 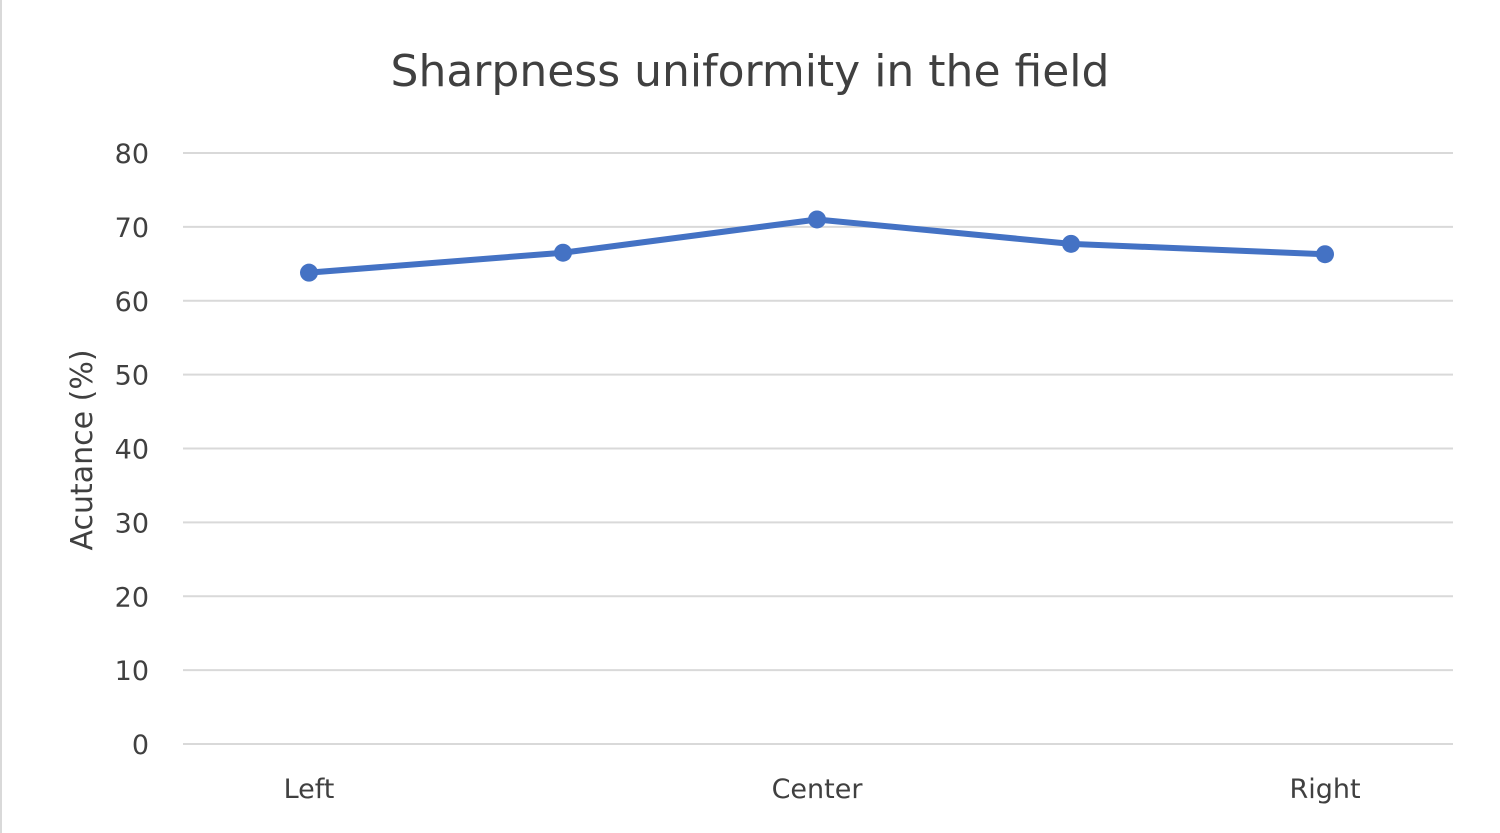 What do you see at coordinates (132, 671) in the screenshot?
I see `y-tick-label: 10` at bounding box center [132, 671].